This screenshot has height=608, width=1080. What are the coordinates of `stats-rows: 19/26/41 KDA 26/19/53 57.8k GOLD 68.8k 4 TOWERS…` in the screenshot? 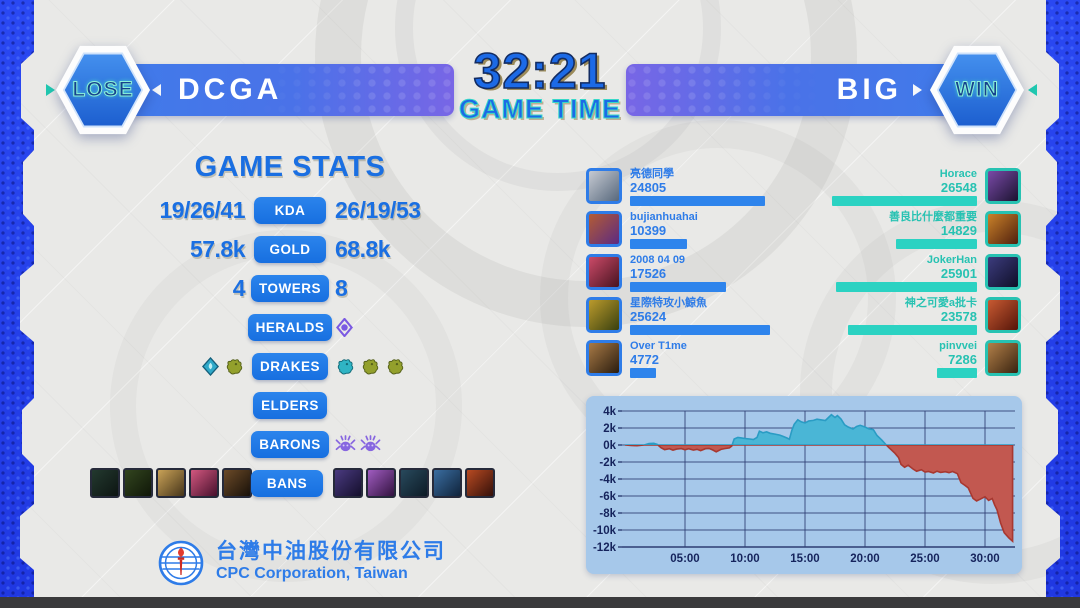 It's located at (290, 327).